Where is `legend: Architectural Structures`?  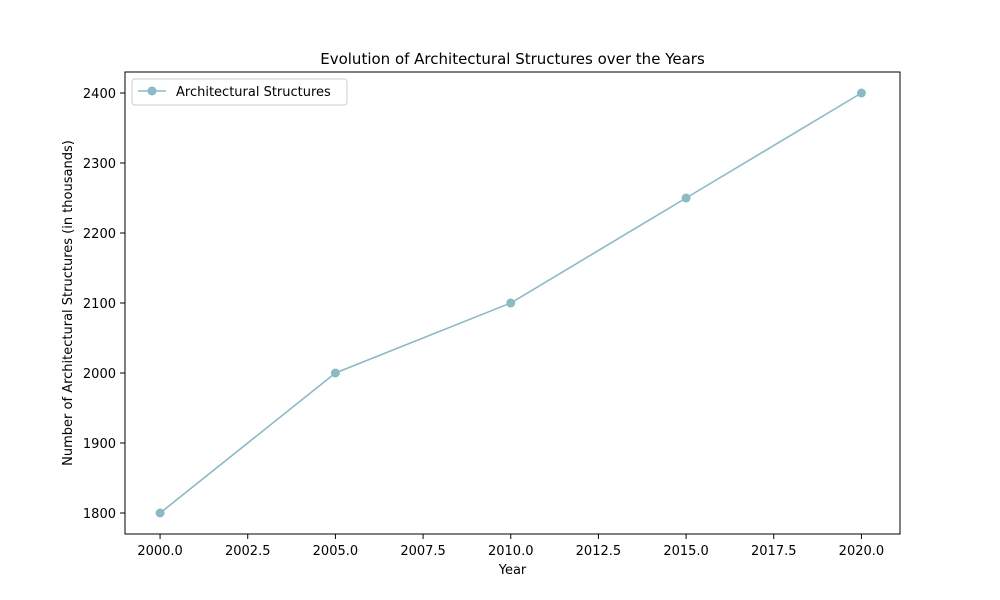 legend: Architectural Structures is located at coordinates (239, 92).